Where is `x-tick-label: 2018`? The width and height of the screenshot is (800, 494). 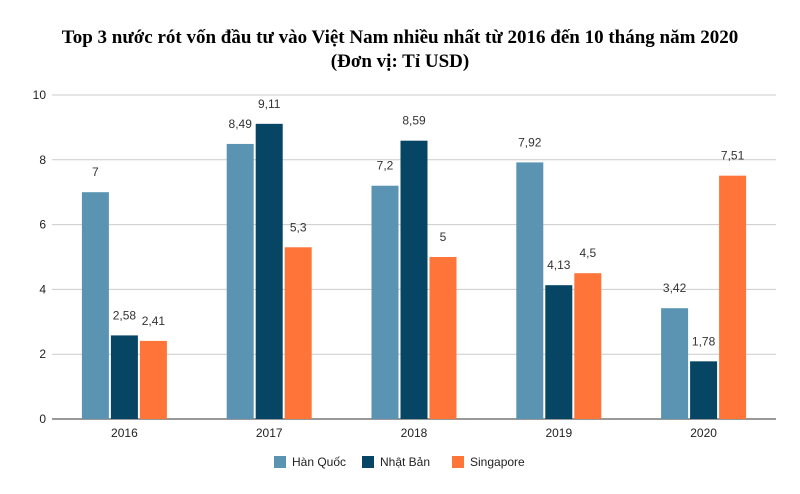 x-tick-label: 2018 is located at coordinates (414, 433).